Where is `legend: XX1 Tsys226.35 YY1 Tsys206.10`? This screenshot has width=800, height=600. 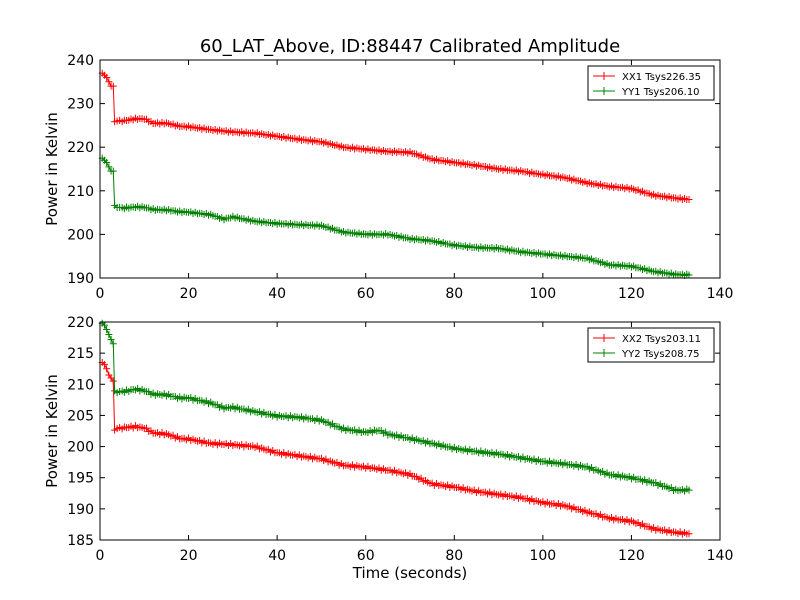 legend: XX1 Tsys226.35 YY1 Tsys206.10 is located at coordinates (651, 83).